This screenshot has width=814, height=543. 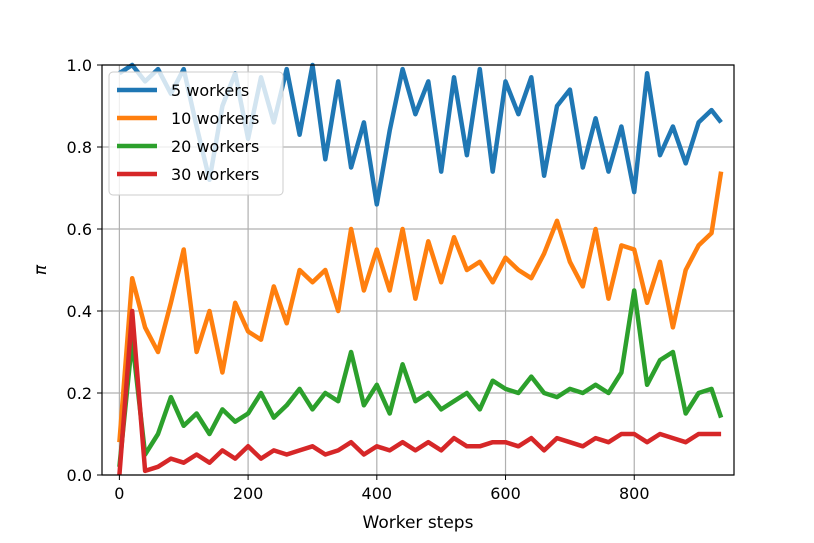 I want to click on legend-label-20-workers: 20 workers, so click(x=215, y=146).